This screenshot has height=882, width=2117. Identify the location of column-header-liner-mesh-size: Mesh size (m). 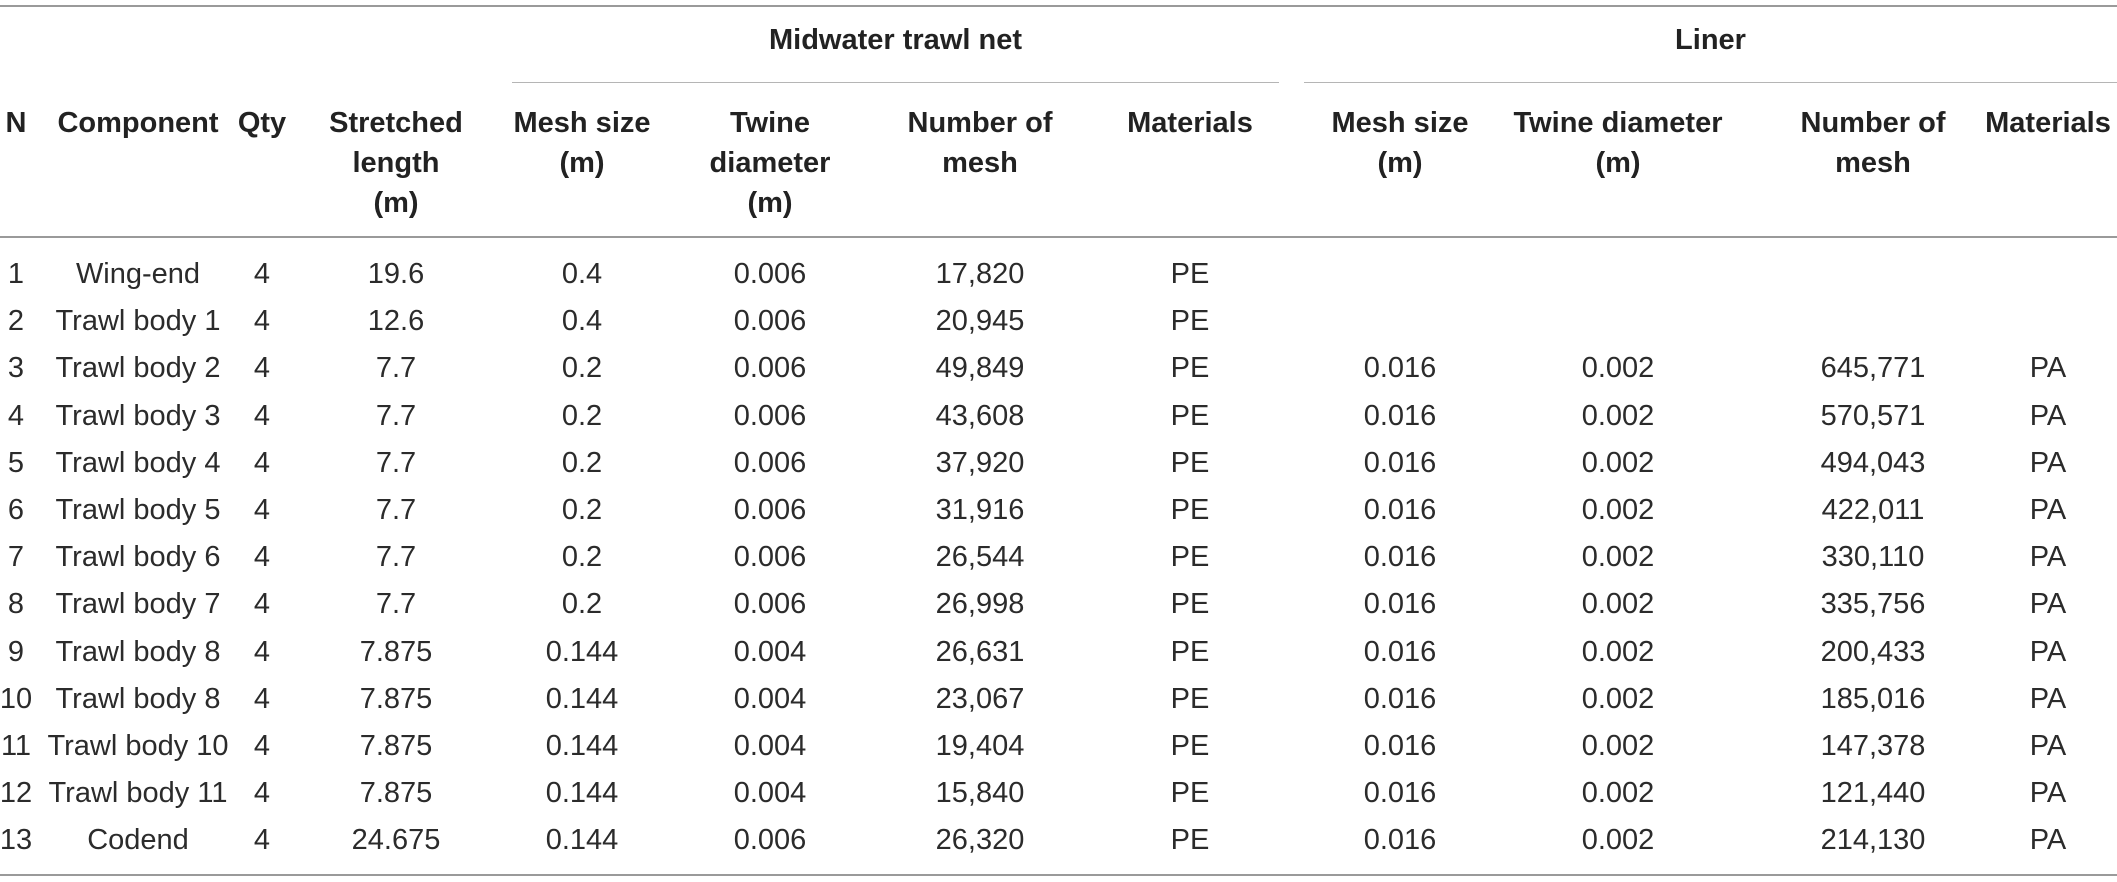
(1400, 143).